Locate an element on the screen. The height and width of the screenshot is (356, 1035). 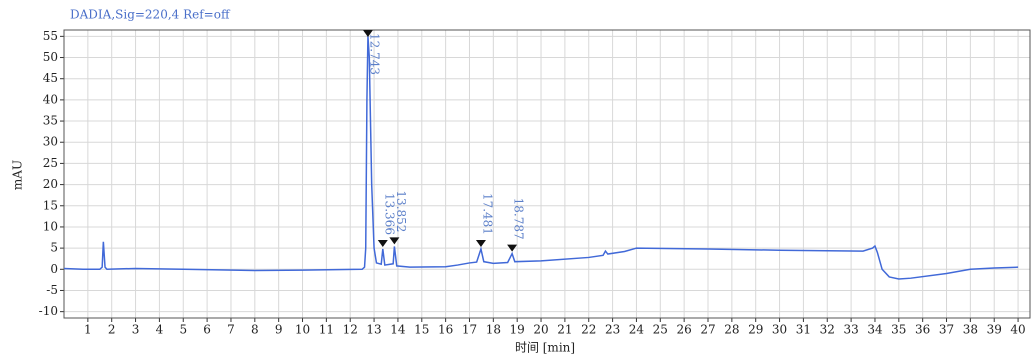
y-tick-label: 0 is located at coordinates (54, 269).